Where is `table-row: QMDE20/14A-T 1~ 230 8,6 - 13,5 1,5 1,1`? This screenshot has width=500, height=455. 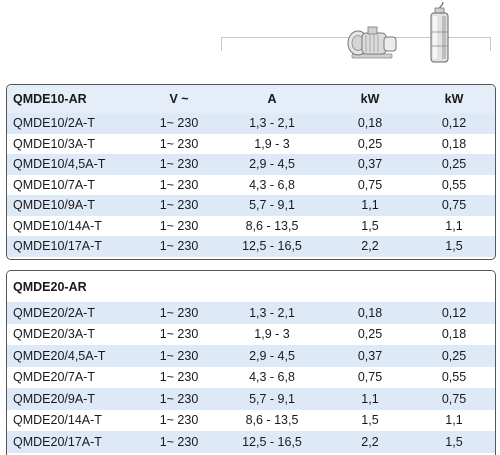
table-row: QMDE20/14A-T 1~ 230 8,6 - 13,5 1,5 1,1 is located at coordinates (251, 420).